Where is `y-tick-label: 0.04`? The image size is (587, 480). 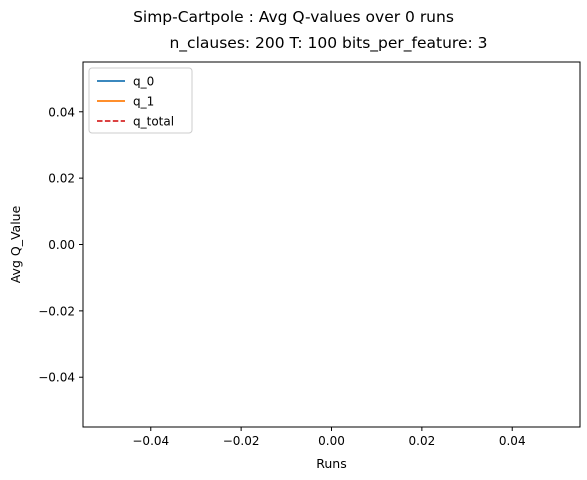
y-tick-label: 0.04 is located at coordinates (61, 112).